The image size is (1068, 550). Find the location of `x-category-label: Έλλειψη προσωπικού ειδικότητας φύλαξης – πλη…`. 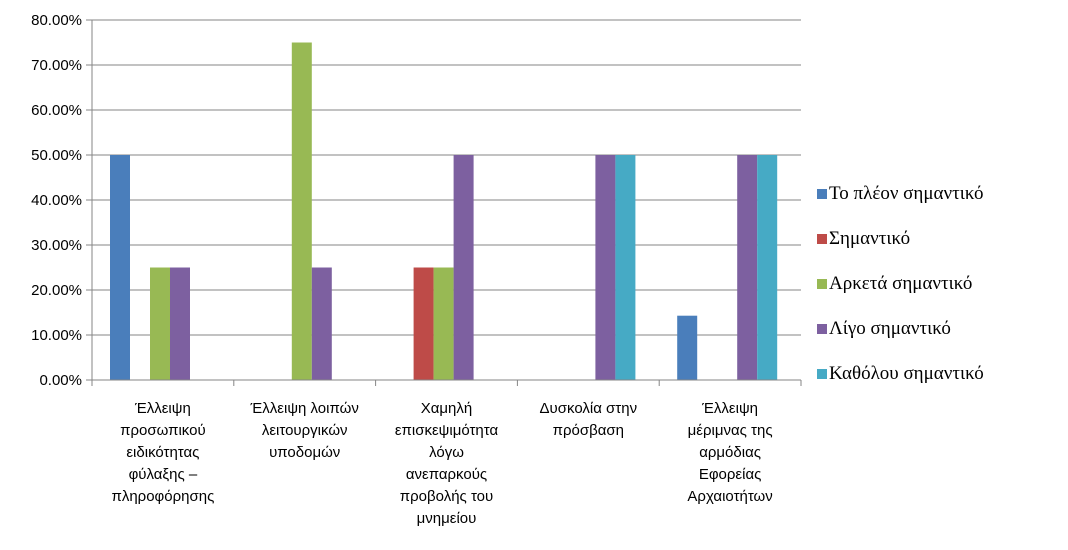

x-category-label: Έλλειψη προσωπικού ειδικότητας φύλαξης – πλη… is located at coordinates (162, 452).